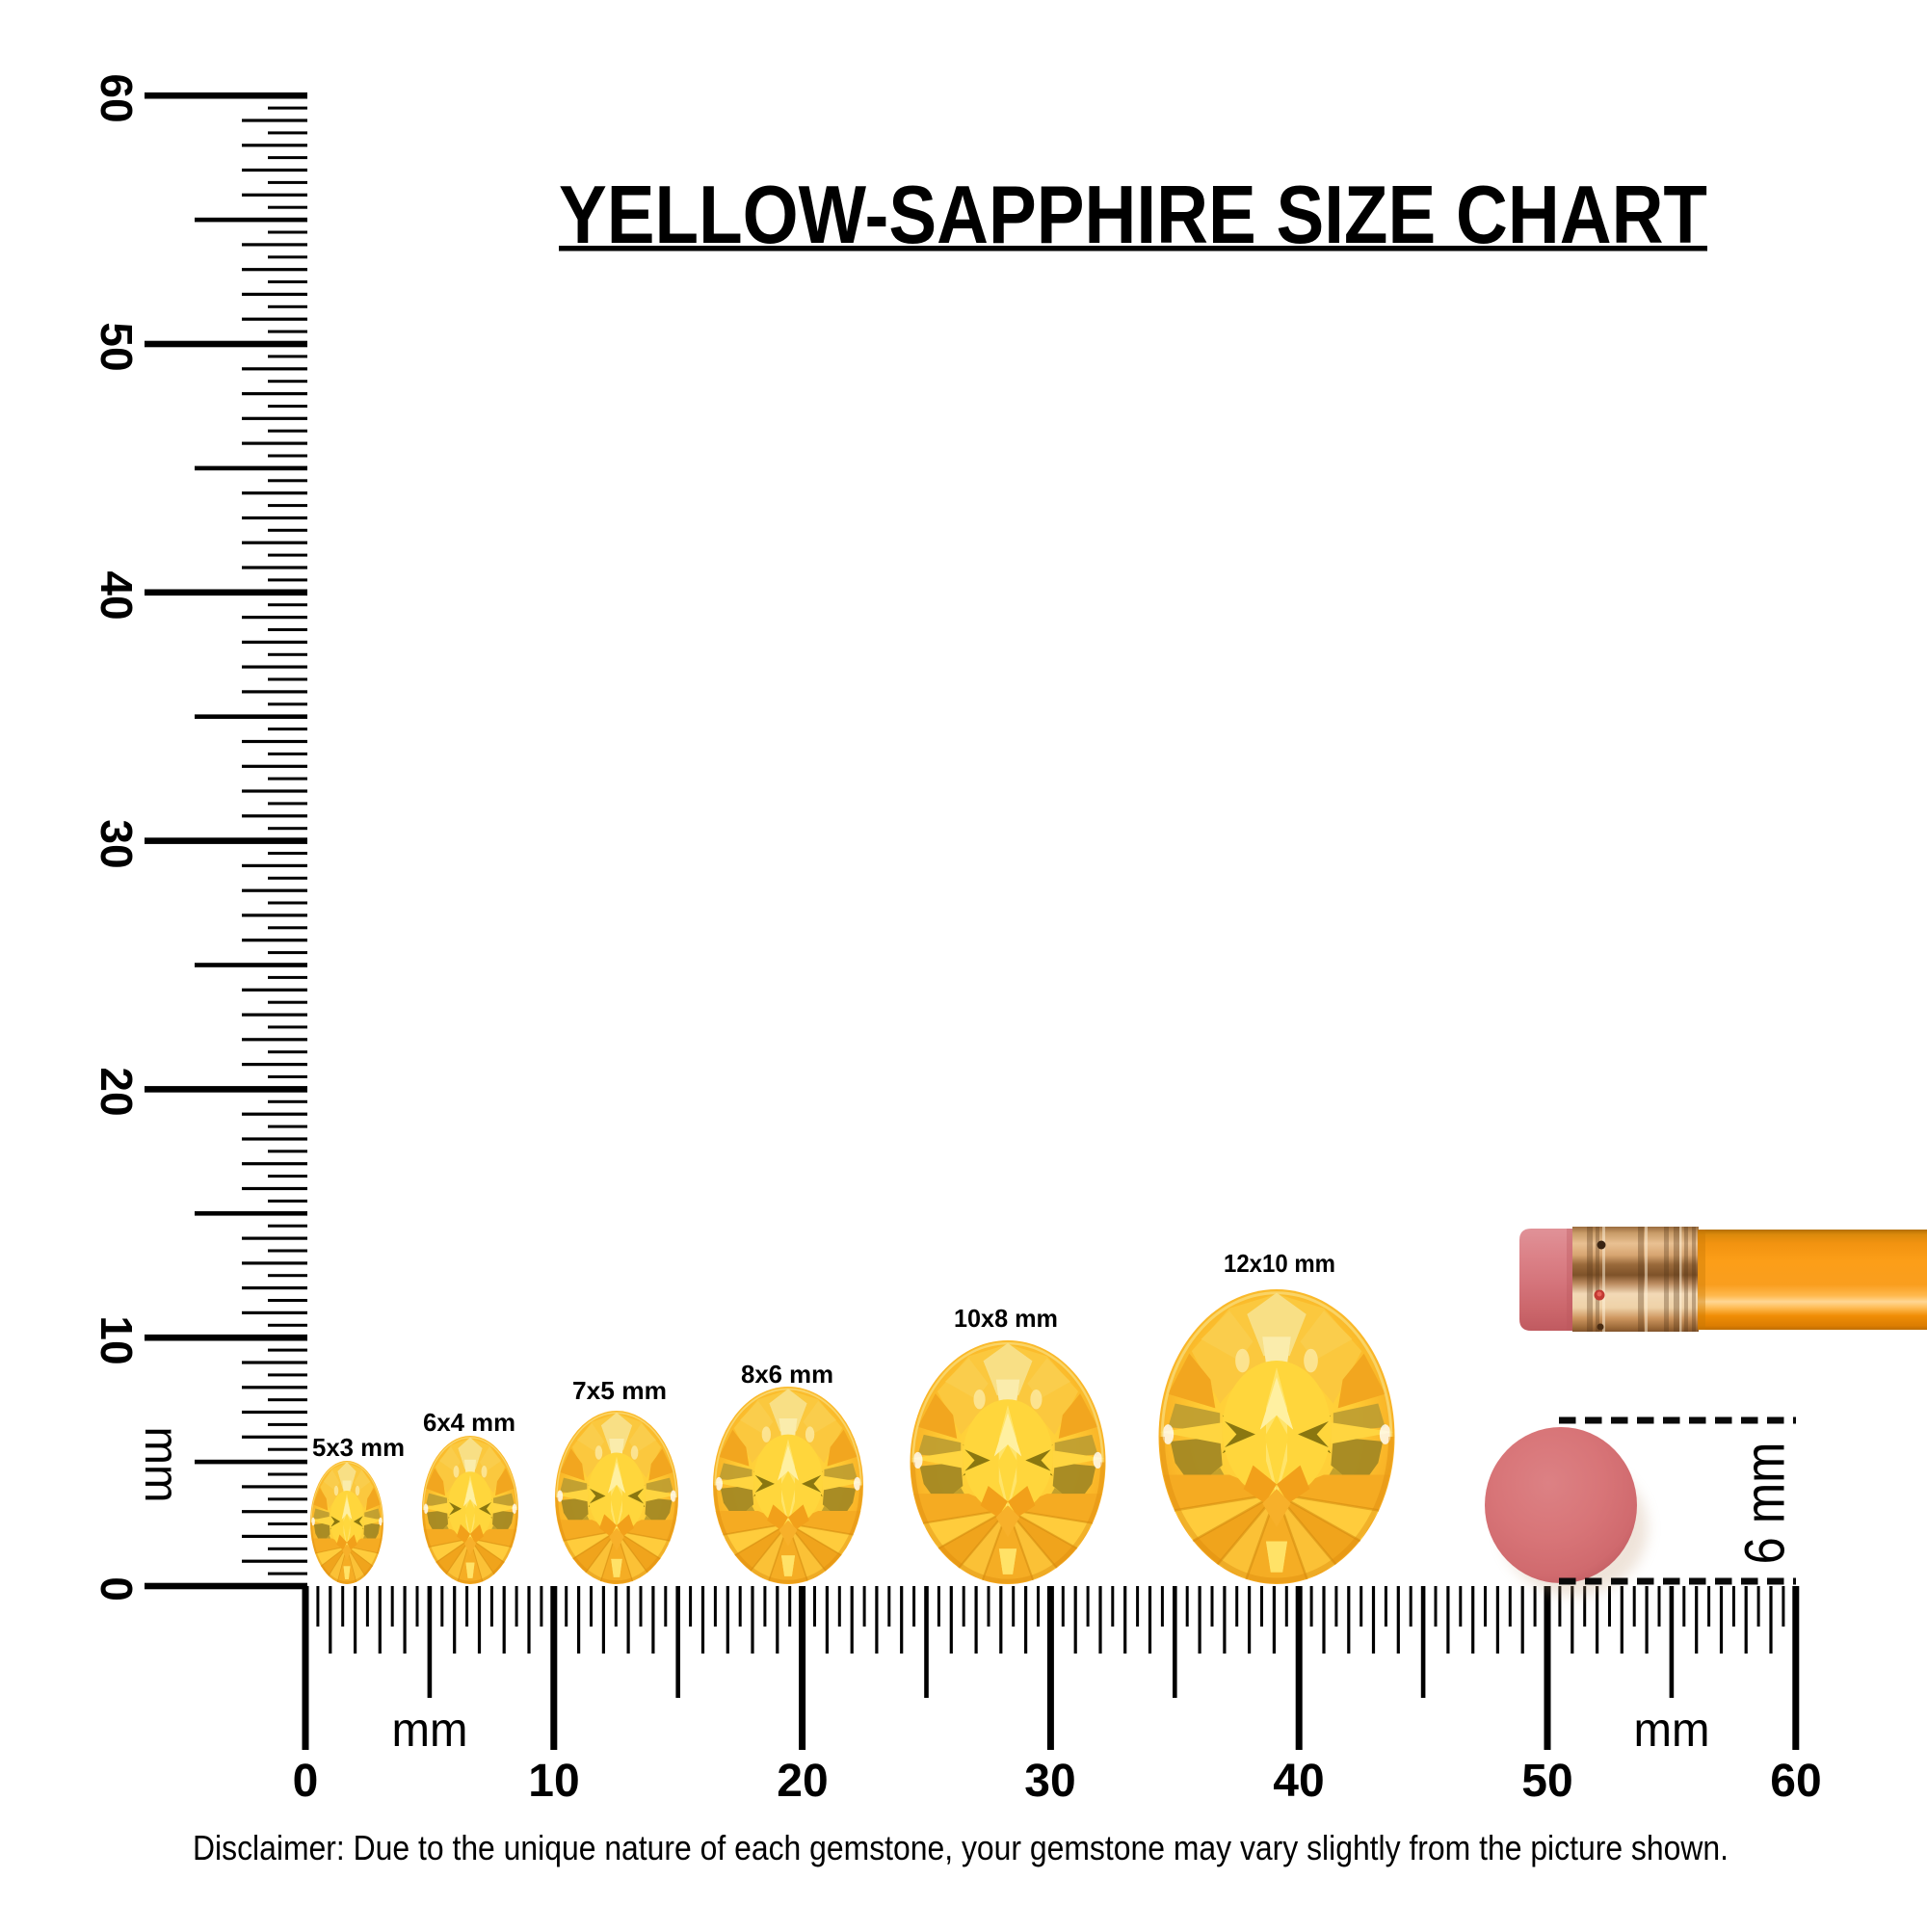 This screenshot has width=1927, height=1932. Describe the element at coordinates (1006, 1318) in the screenshot. I see `svg-text: 10x8 mm` at that location.